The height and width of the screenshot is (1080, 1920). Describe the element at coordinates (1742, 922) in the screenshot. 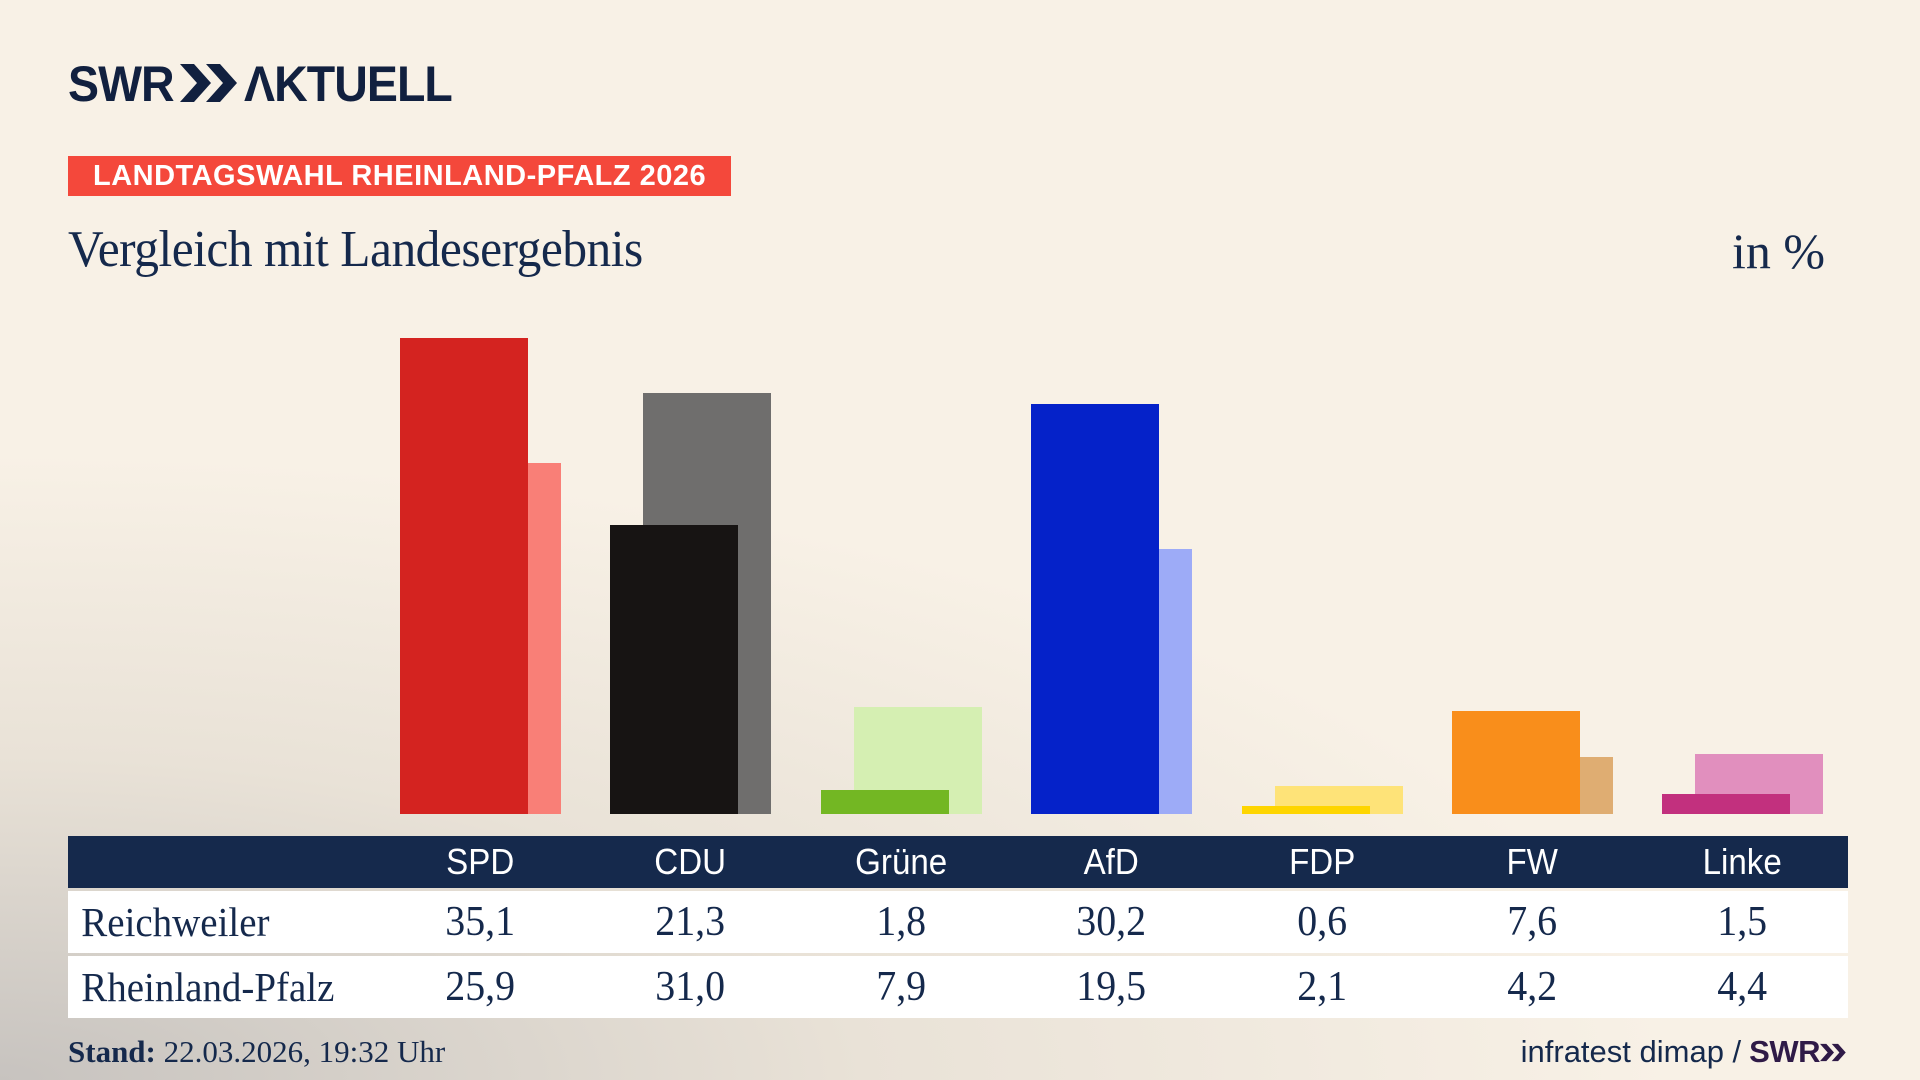

I see `value-linke: 1,5` at that location.